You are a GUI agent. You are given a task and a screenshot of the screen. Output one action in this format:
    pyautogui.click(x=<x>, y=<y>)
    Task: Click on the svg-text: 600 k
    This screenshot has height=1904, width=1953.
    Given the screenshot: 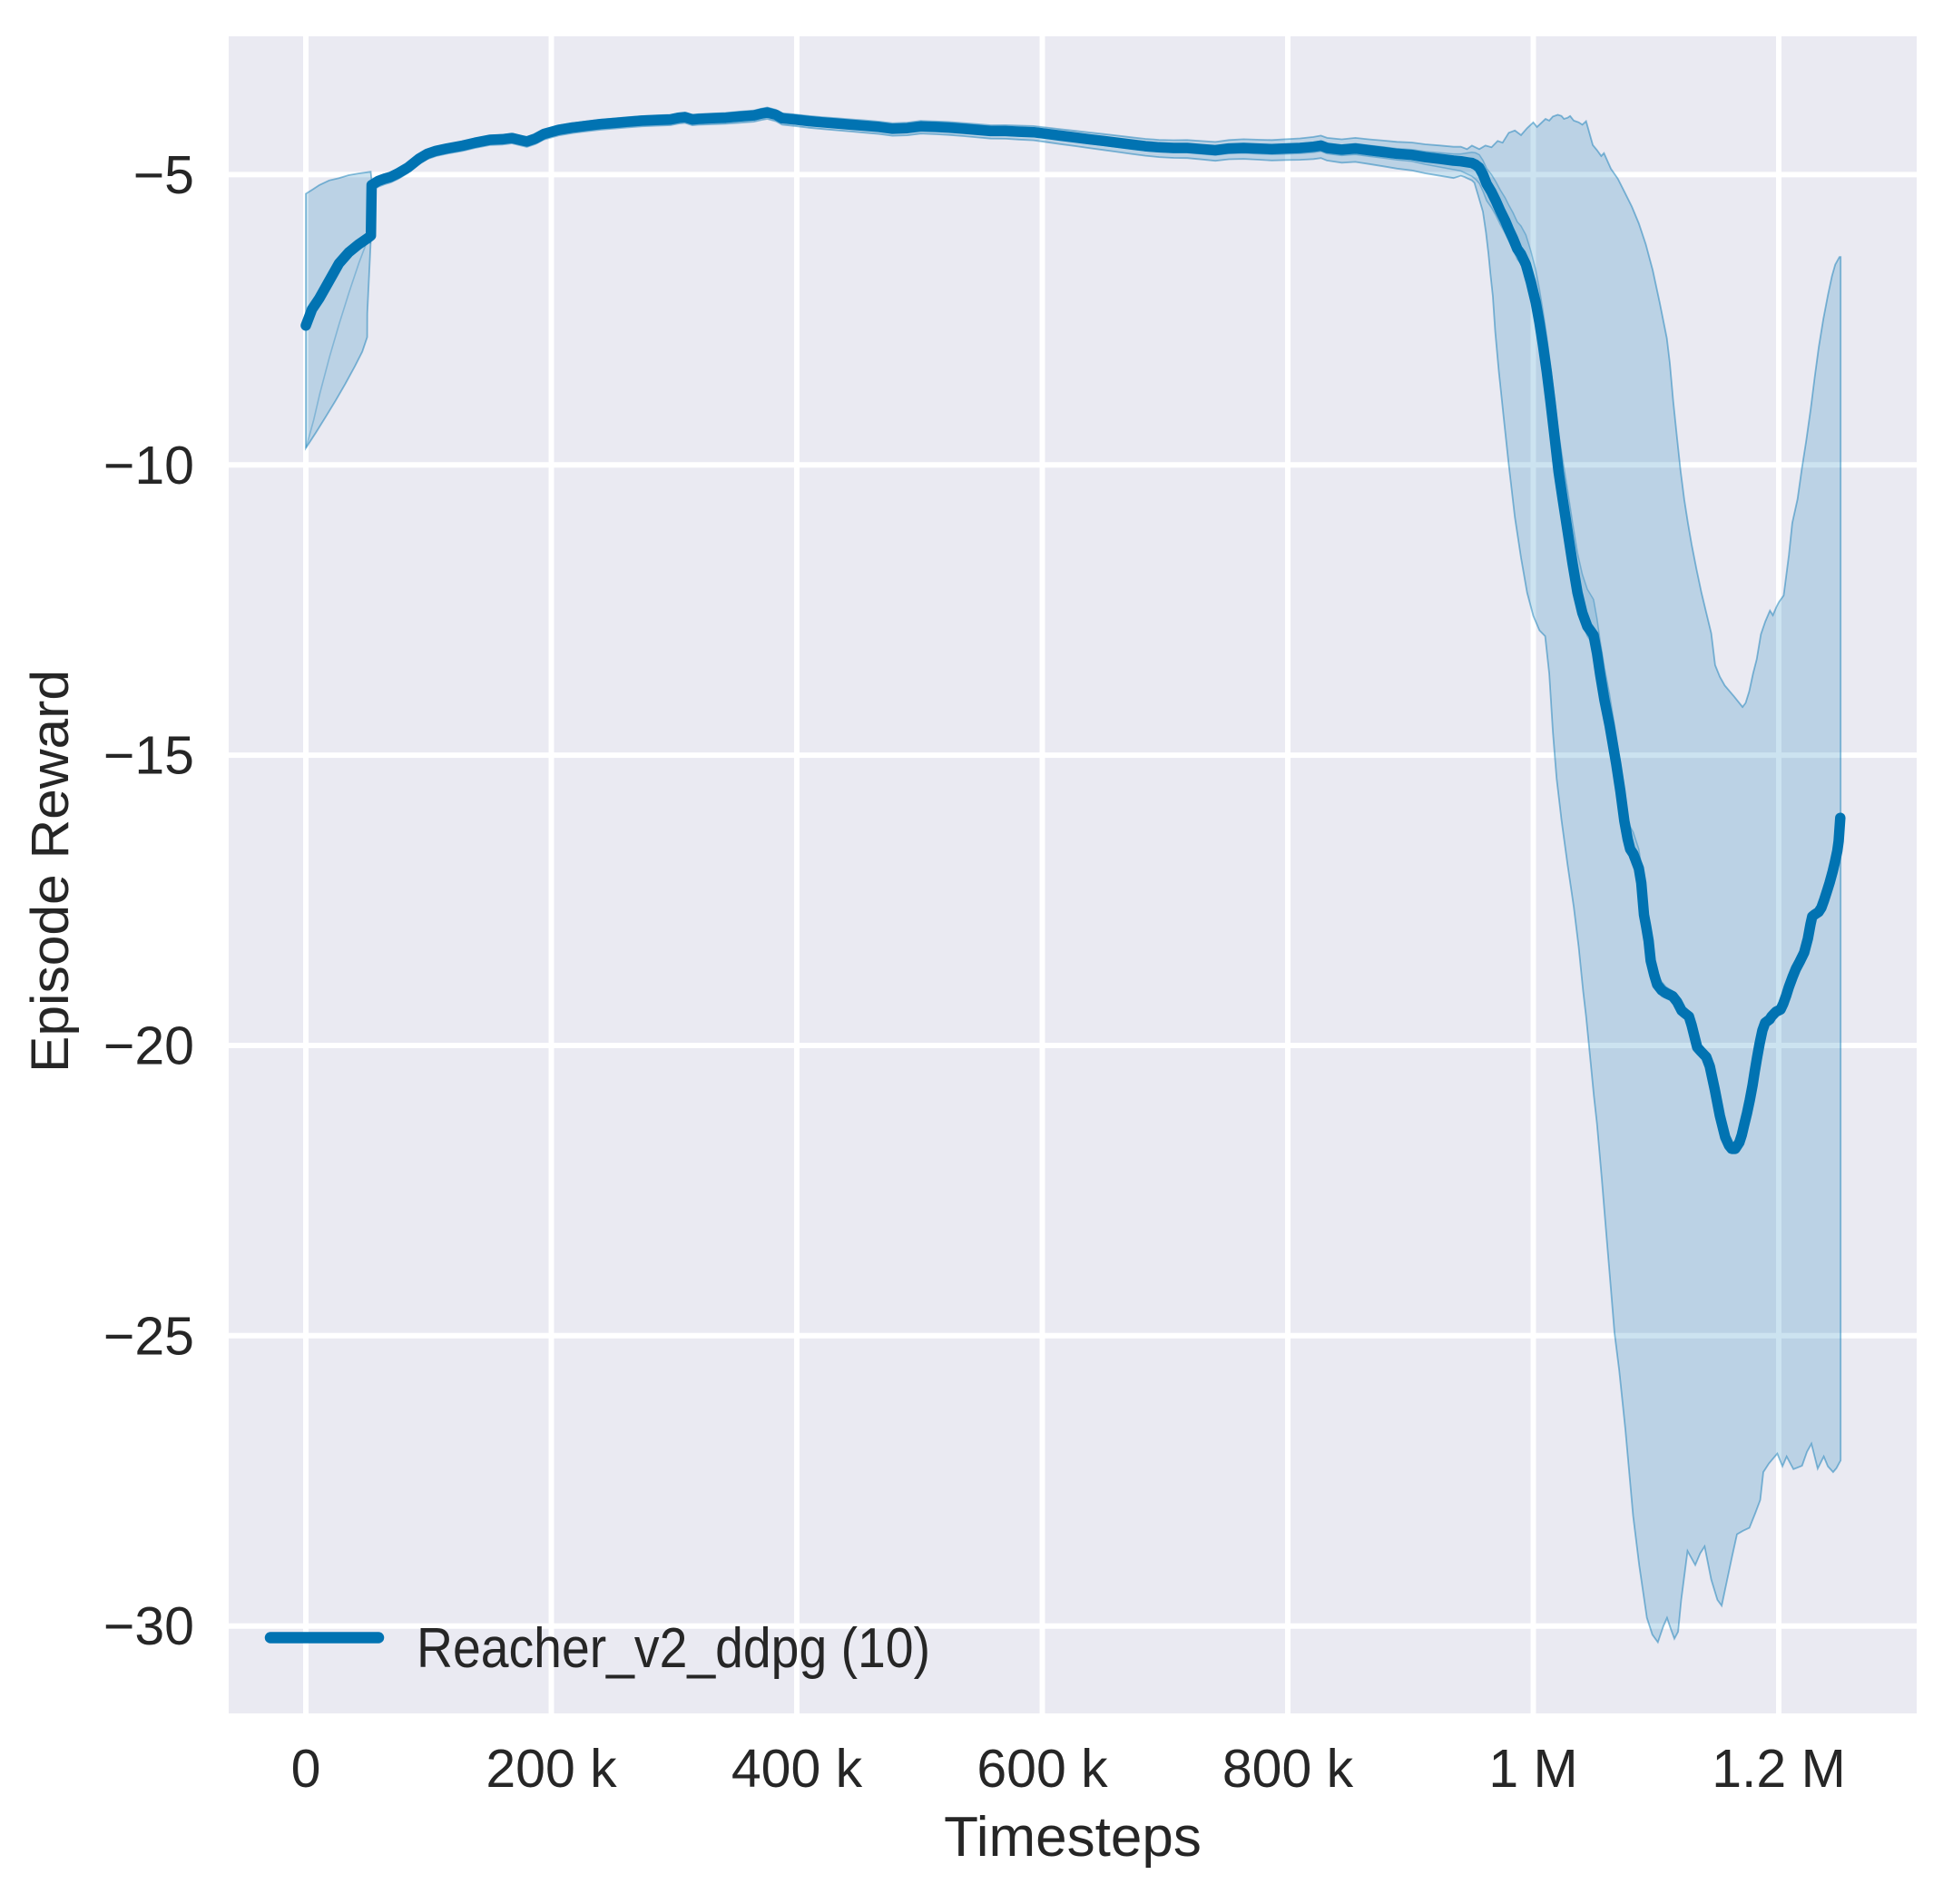 What is the action you would take?
    pyautogui.click(x=1042, y=1769)
    